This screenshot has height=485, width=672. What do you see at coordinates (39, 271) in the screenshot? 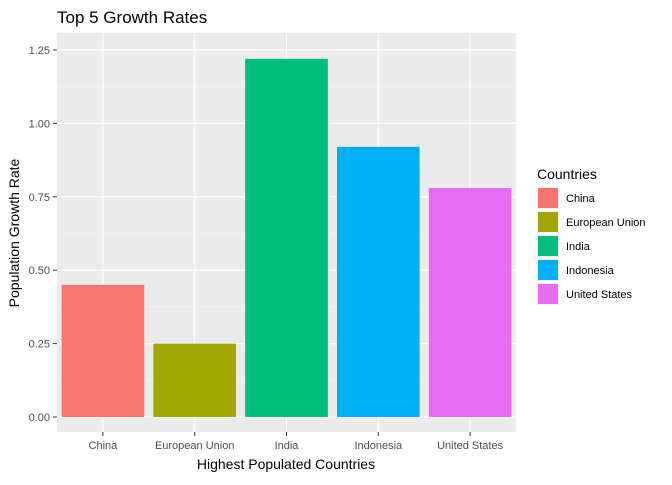
I see `y-tick-label: 0.50` at bounding box center [39, 271].